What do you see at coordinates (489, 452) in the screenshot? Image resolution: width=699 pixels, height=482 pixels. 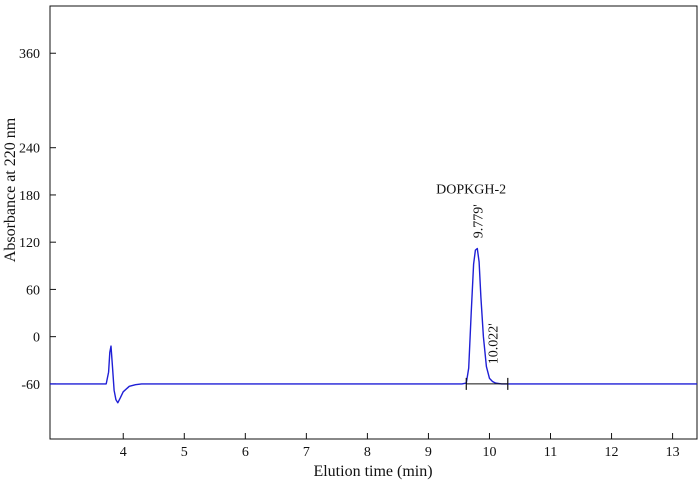 I see `x-tick-label: 10` at bounding box center [489, 452].